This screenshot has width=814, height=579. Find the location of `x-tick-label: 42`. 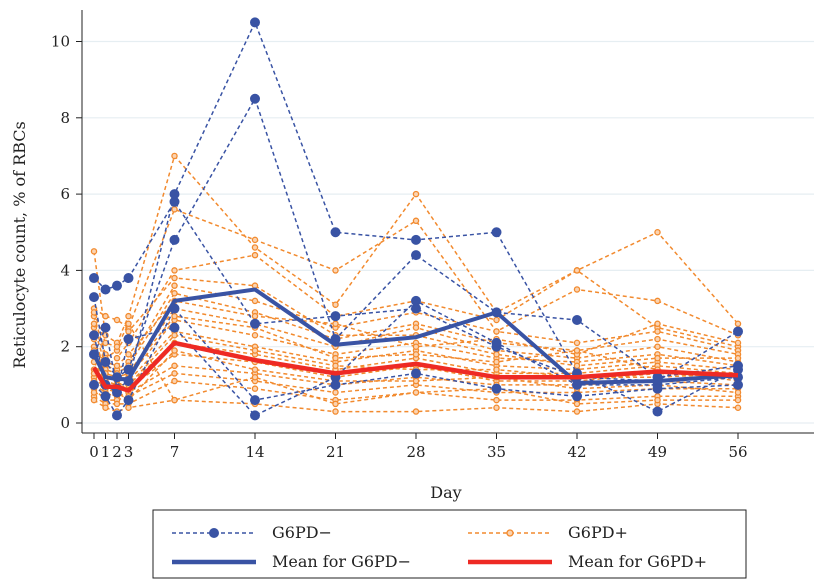

x-tick-label: 42 is located at coordinates (576, 452).